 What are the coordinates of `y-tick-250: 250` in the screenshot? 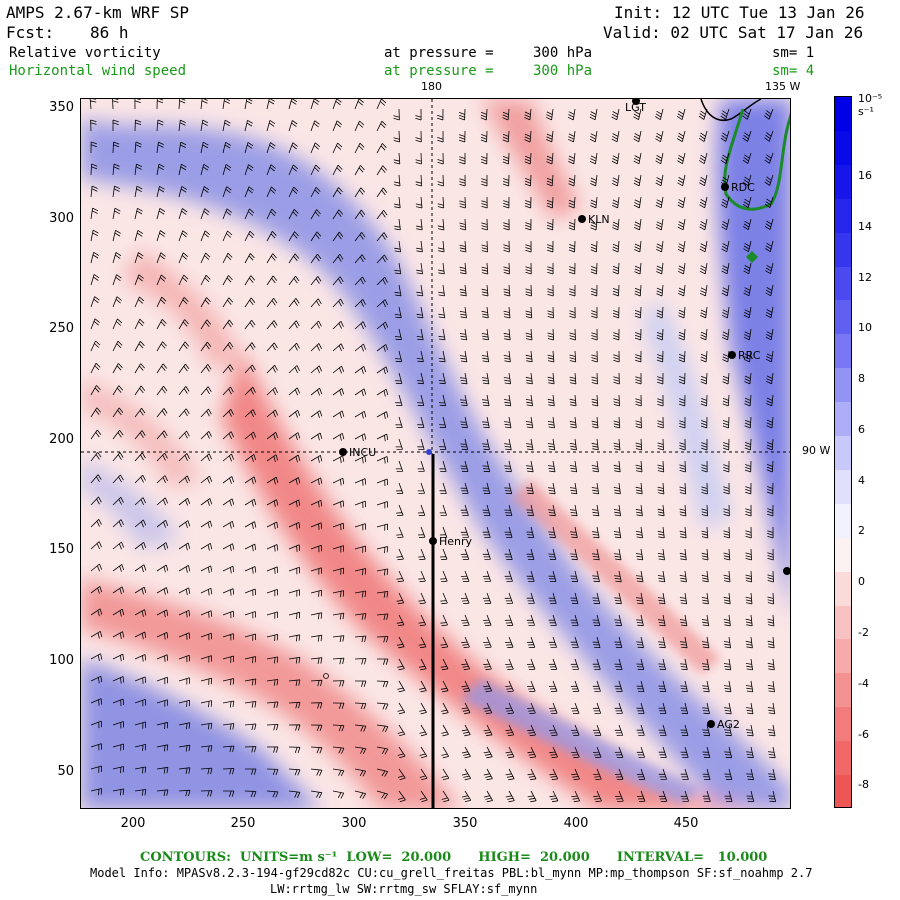 It's located at (61, 328).